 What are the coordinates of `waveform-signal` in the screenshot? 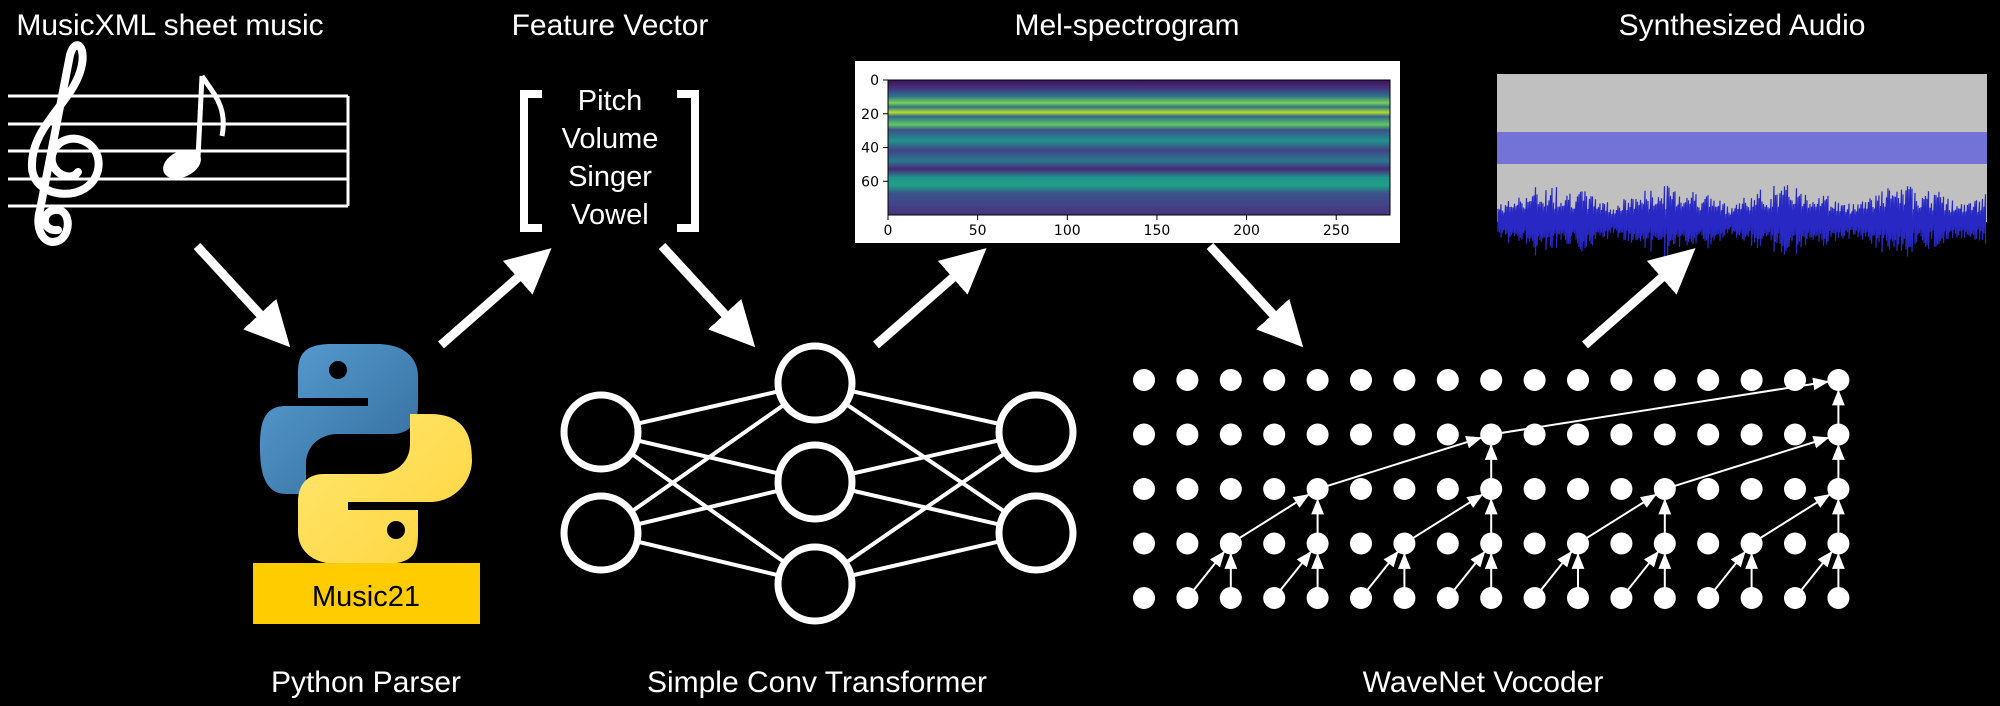 It's located at (1742, 221).